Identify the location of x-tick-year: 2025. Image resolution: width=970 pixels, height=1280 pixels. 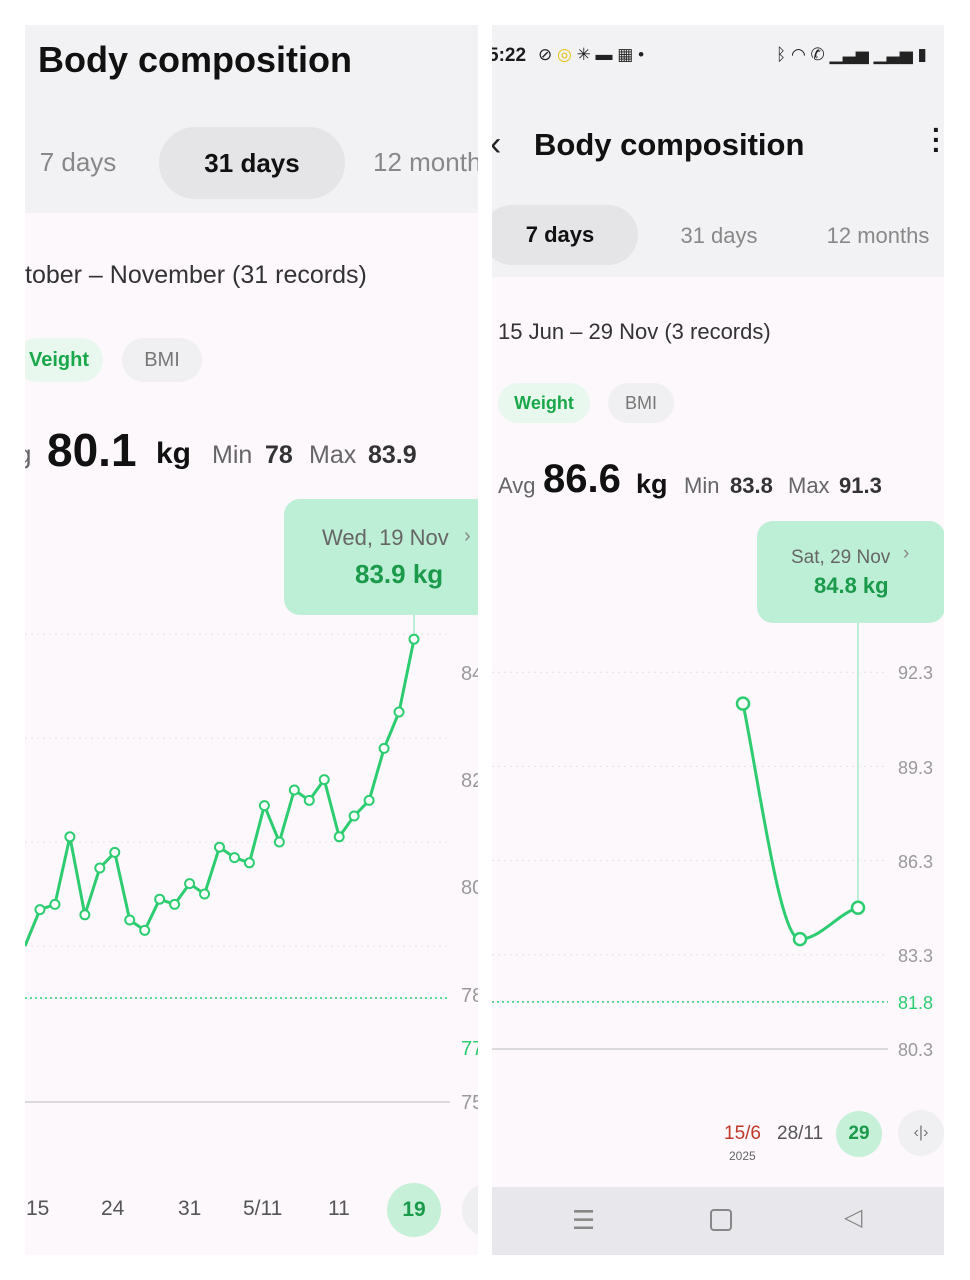
(742, 1156).